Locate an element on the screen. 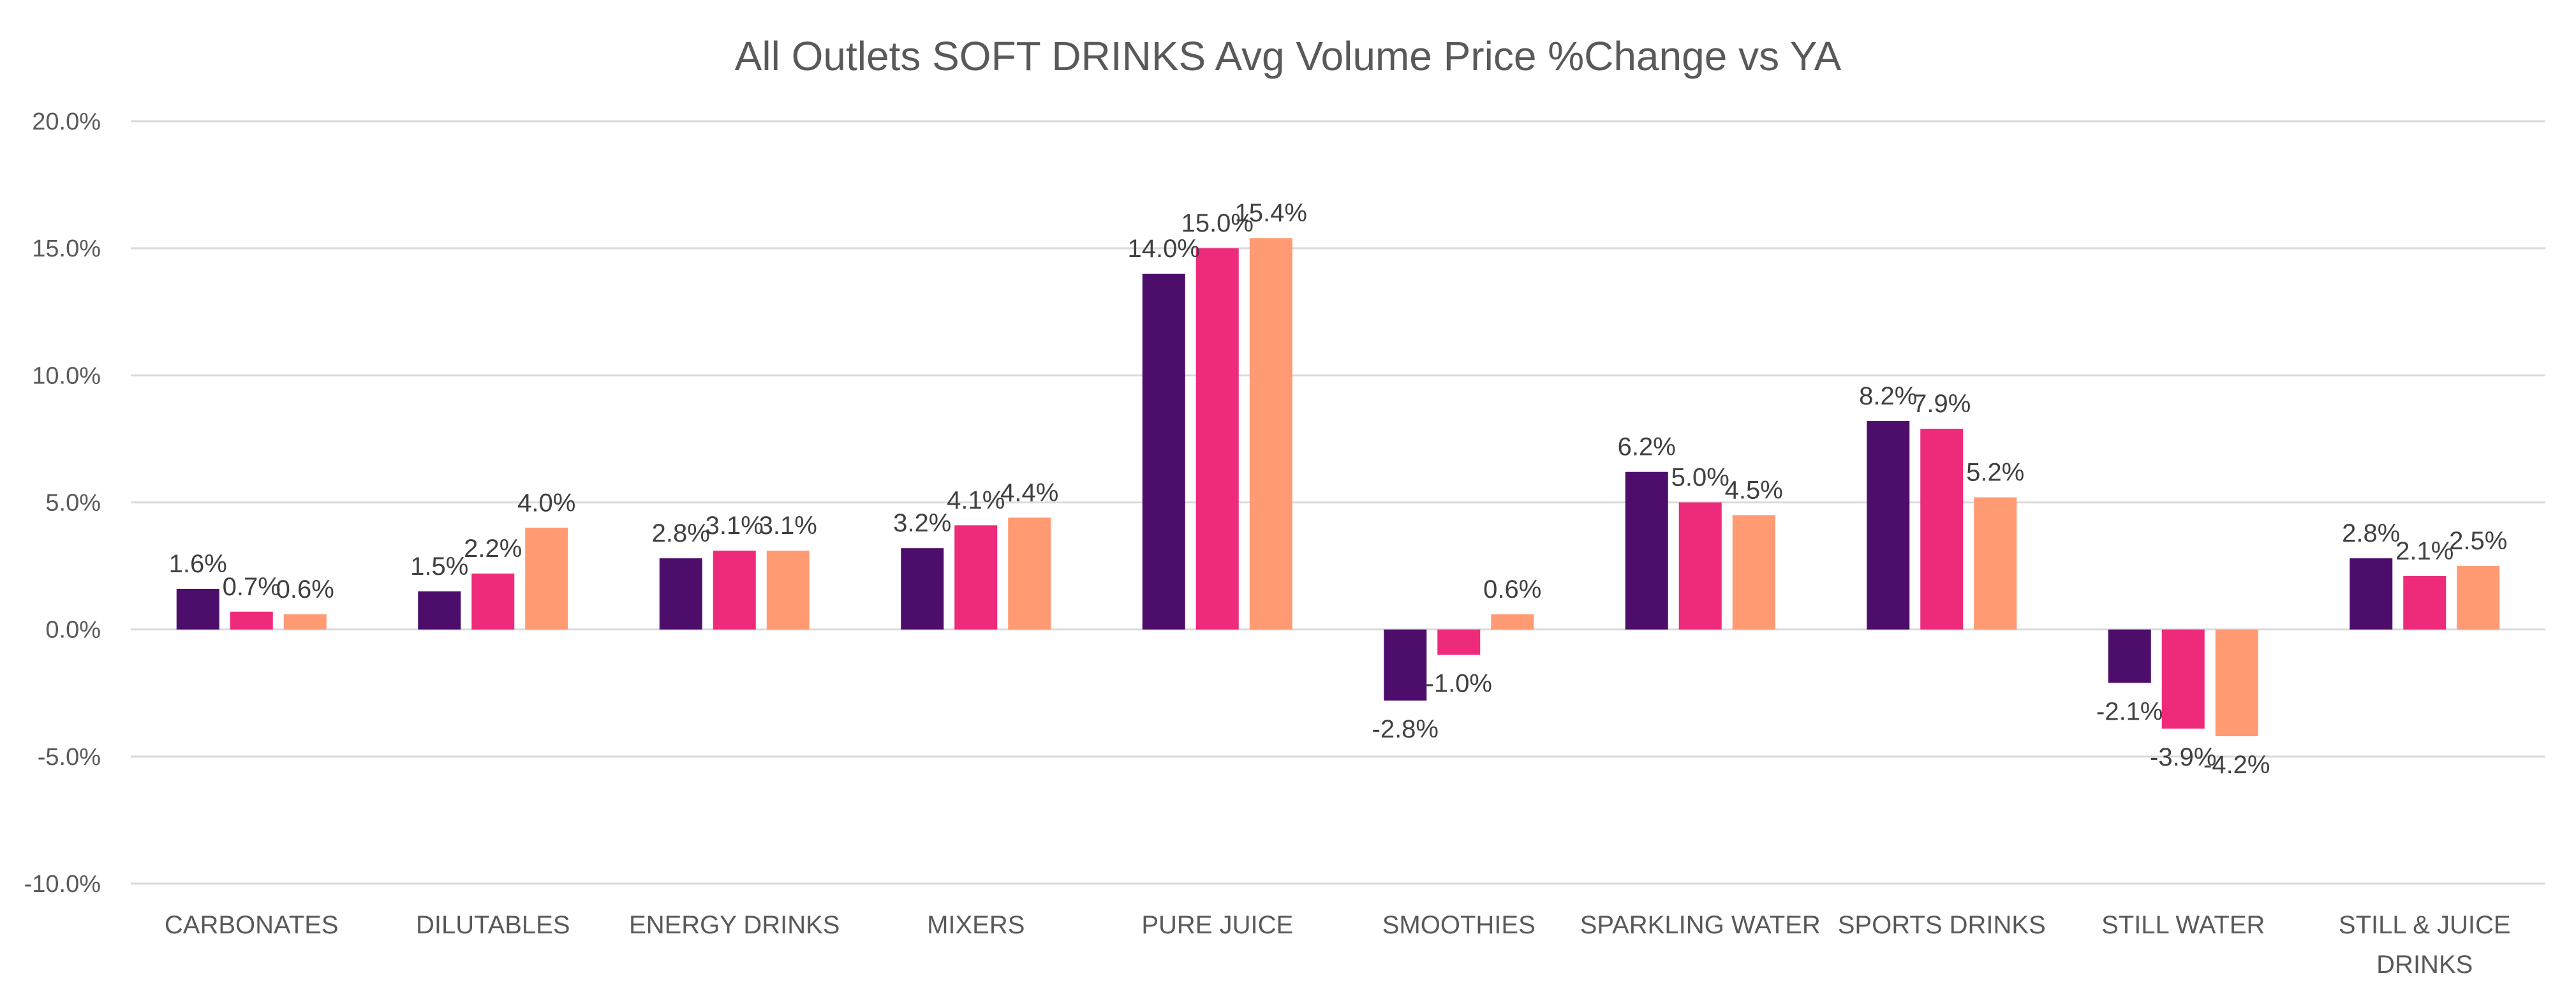 Image resolution: width=2576 pixels, height=1001 pixels. data-label: 7.9% is located at coordinates (1942, 404).